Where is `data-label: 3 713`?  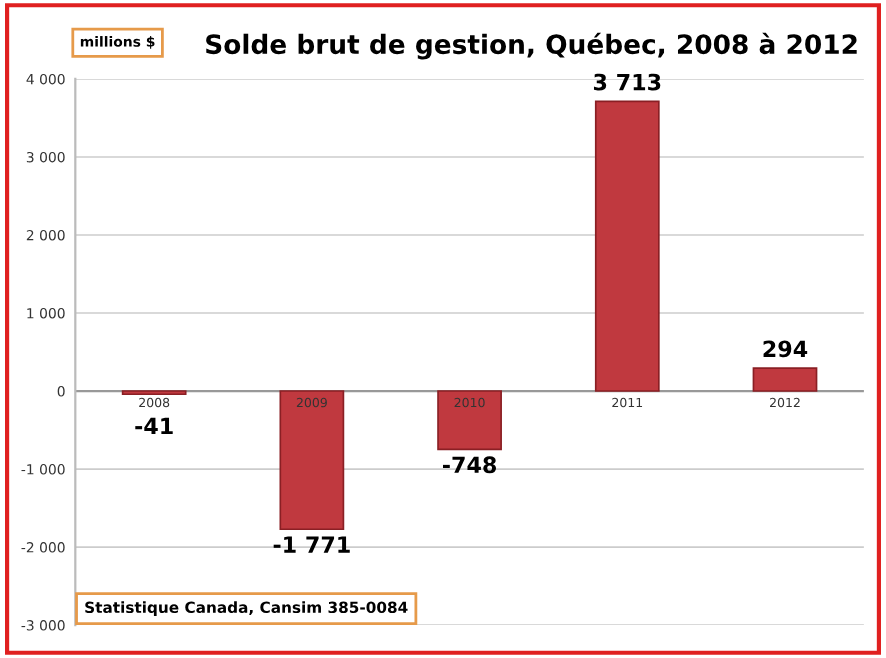 data-label: 3 713 is located at coordinates (627, 82).